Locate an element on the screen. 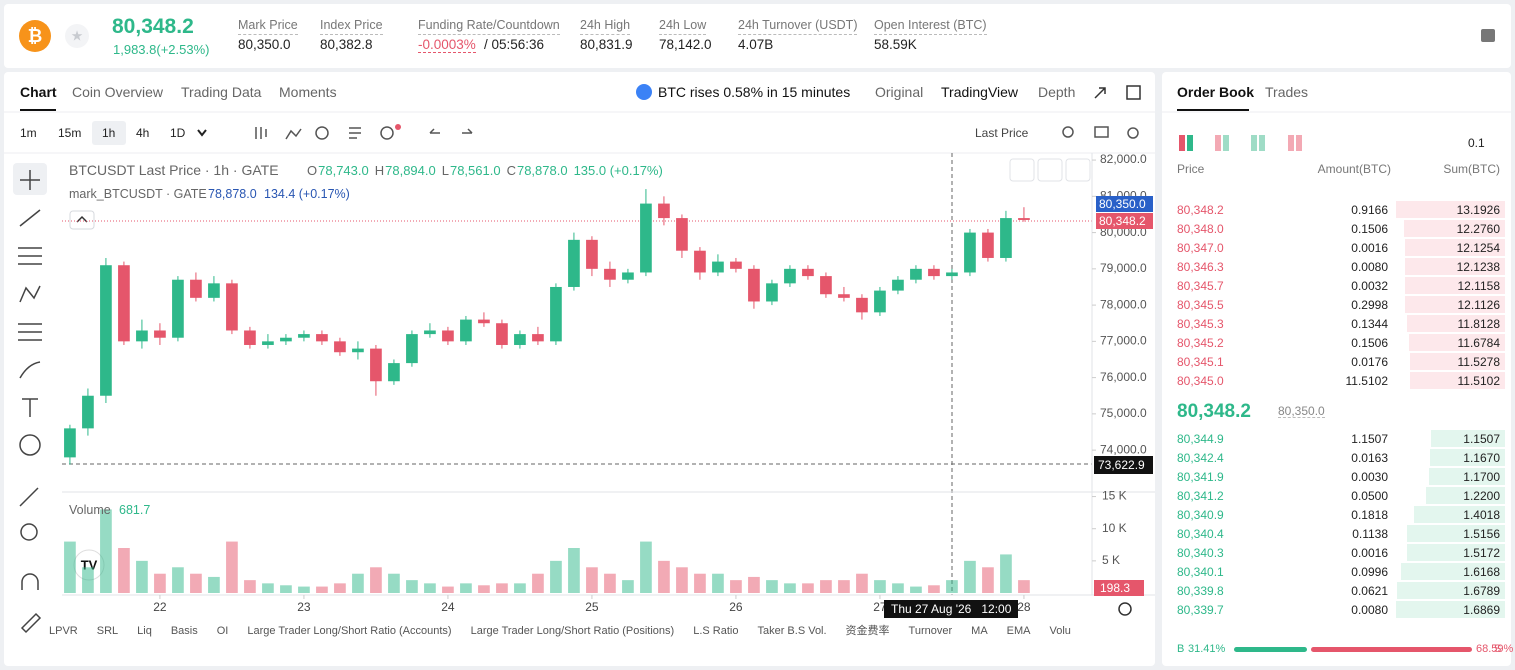  book-price: 80,341.2 is located at coordinates (1200, 496).